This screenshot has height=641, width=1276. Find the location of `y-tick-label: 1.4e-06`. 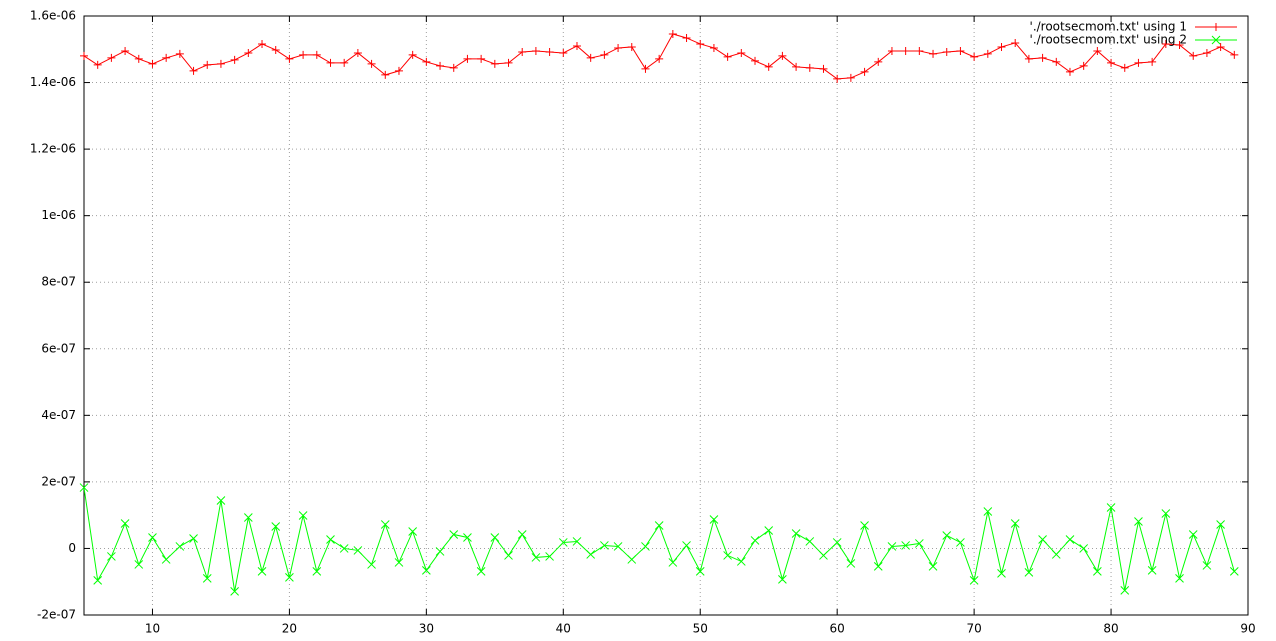

y-tick-label: 1.4e-06 is located at coordinates (53, 82).